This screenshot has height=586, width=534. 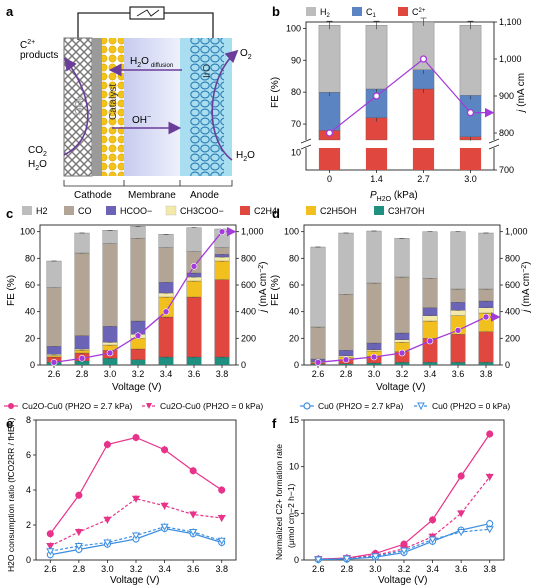 I want to click on legend-swatch-hcoo, so click(x=111, y=210).